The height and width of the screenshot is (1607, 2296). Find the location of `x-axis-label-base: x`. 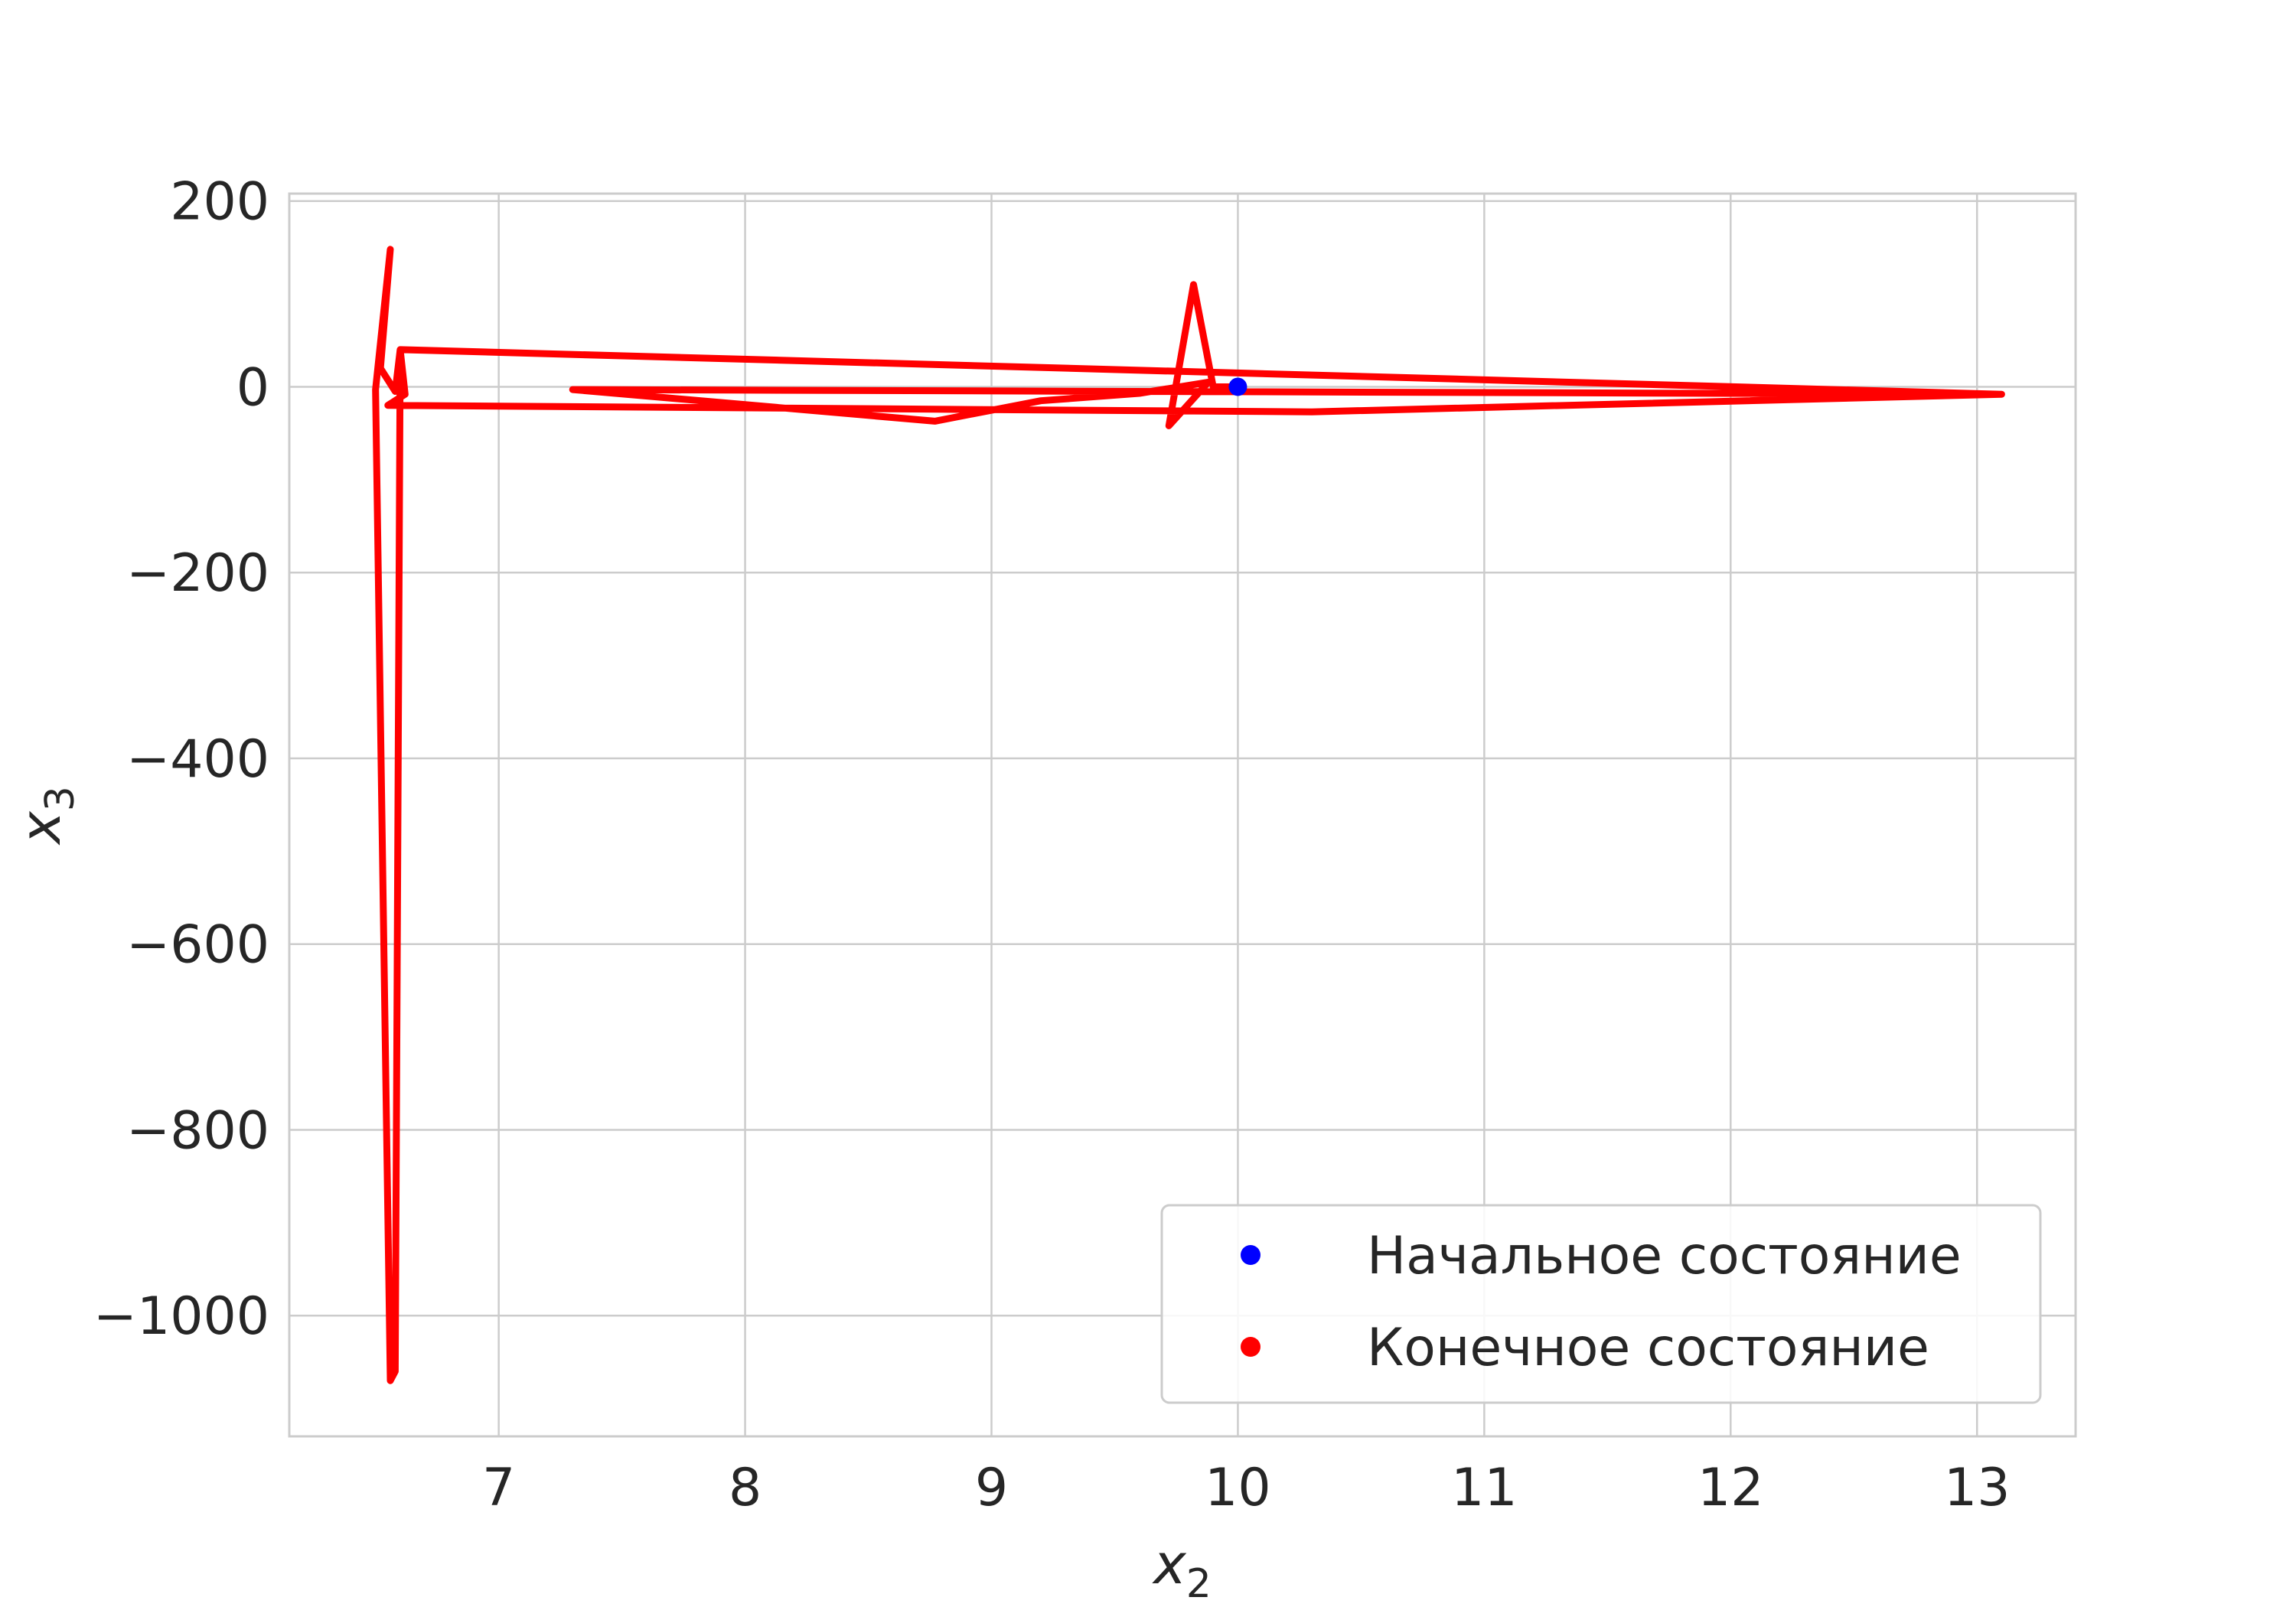

x-axis-label-base: x is located at coordinates (1169, 1564).